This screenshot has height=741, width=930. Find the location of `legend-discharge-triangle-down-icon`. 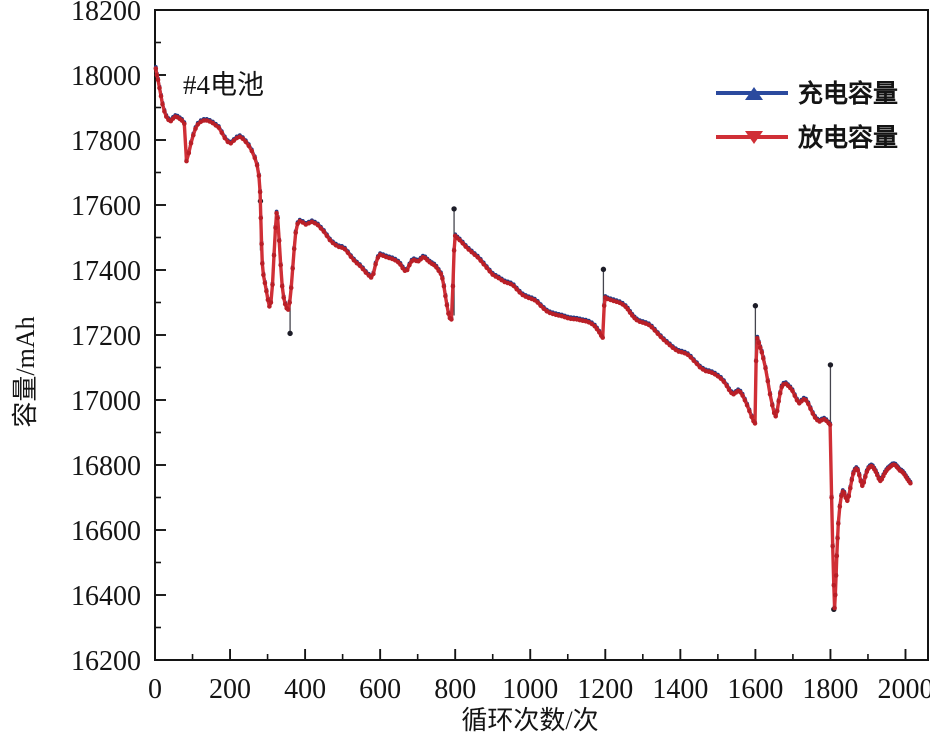

legend-discharge-triangle-down-icon is located at coordinates (754, 137).